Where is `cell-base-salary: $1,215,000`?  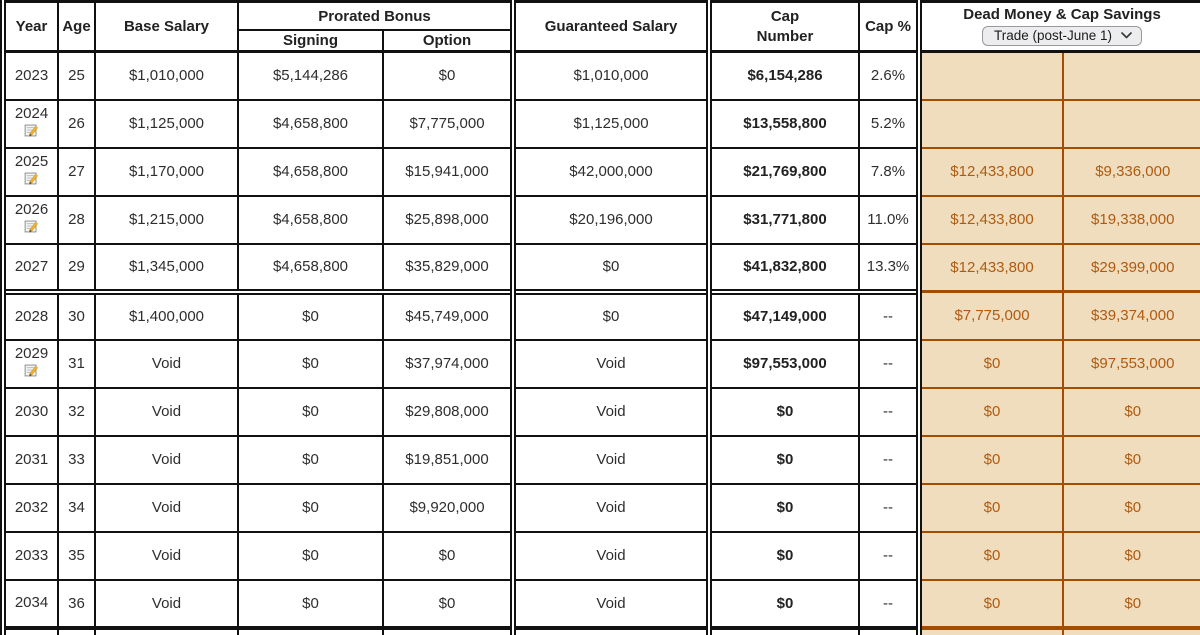
cell-base-salary: $1,215,000 is located at coordinates (166, 219).